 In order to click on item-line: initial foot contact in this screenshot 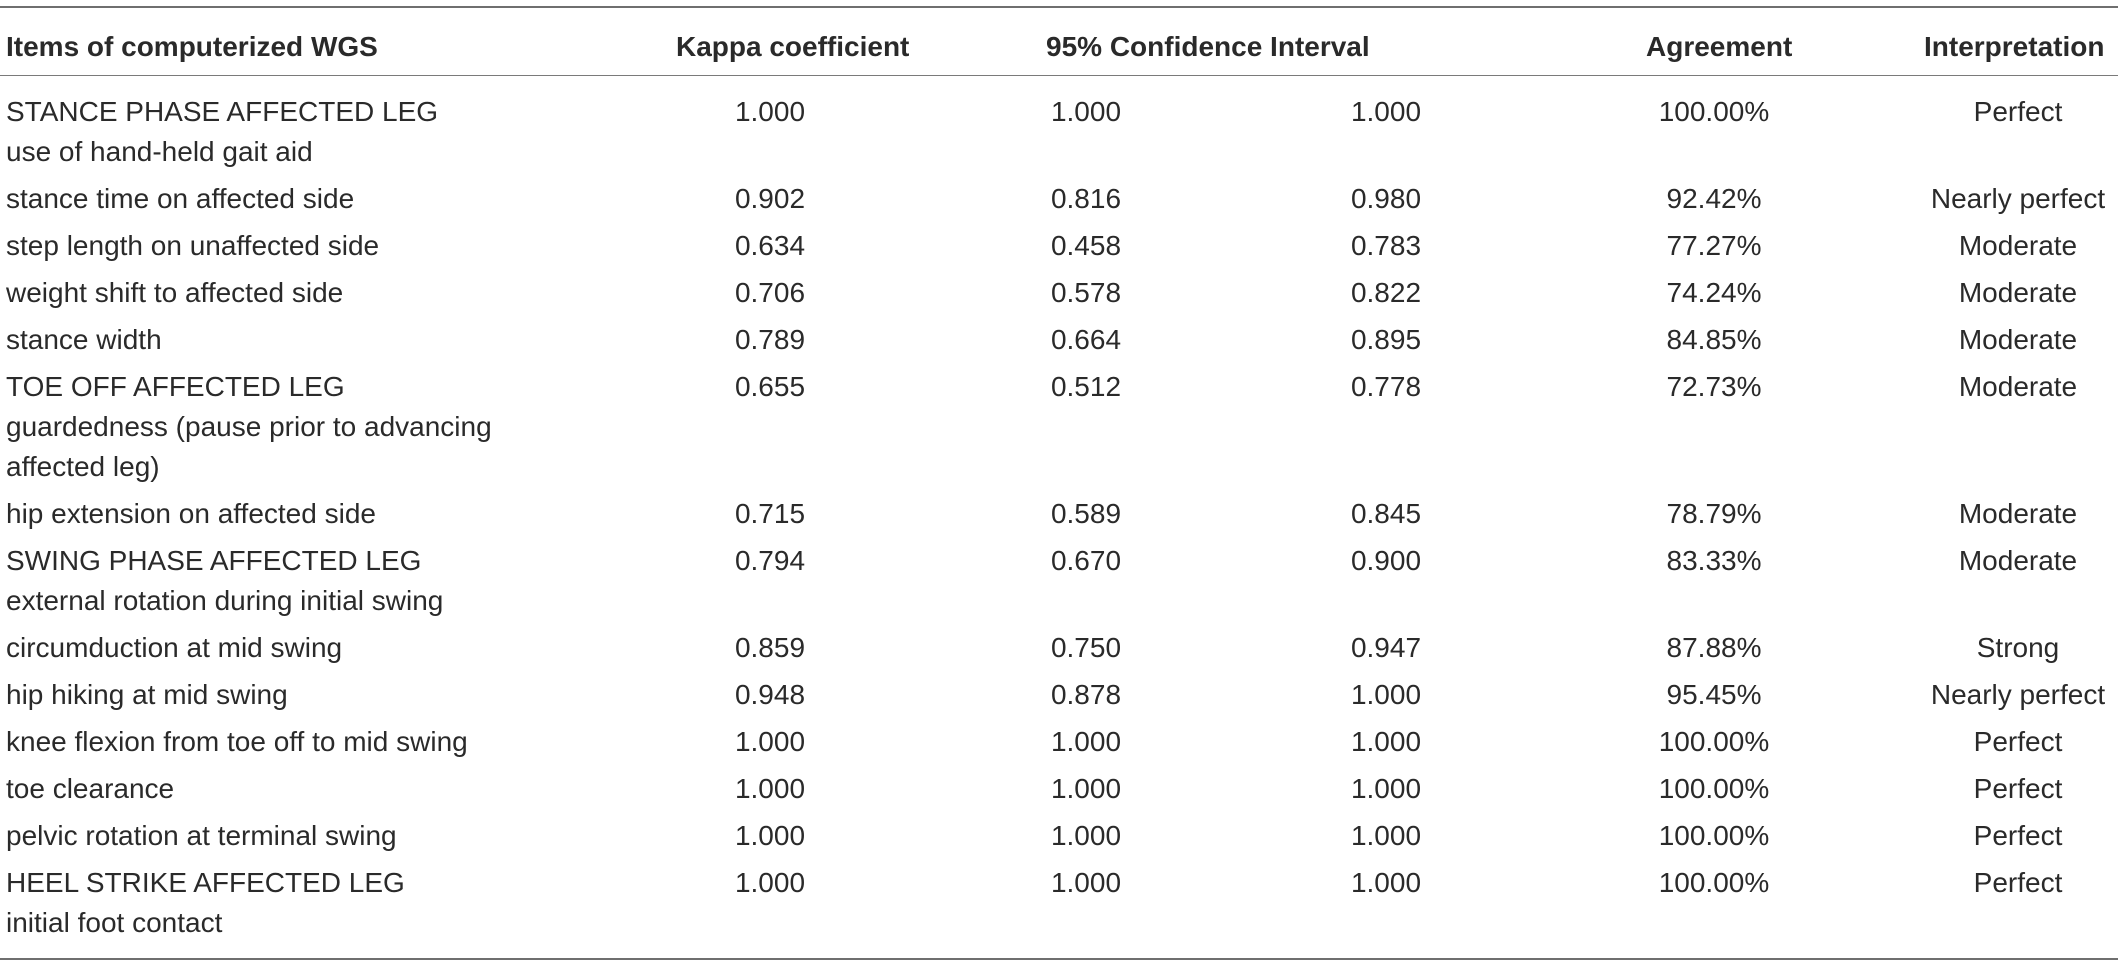, I will do `click(114, 922)`.